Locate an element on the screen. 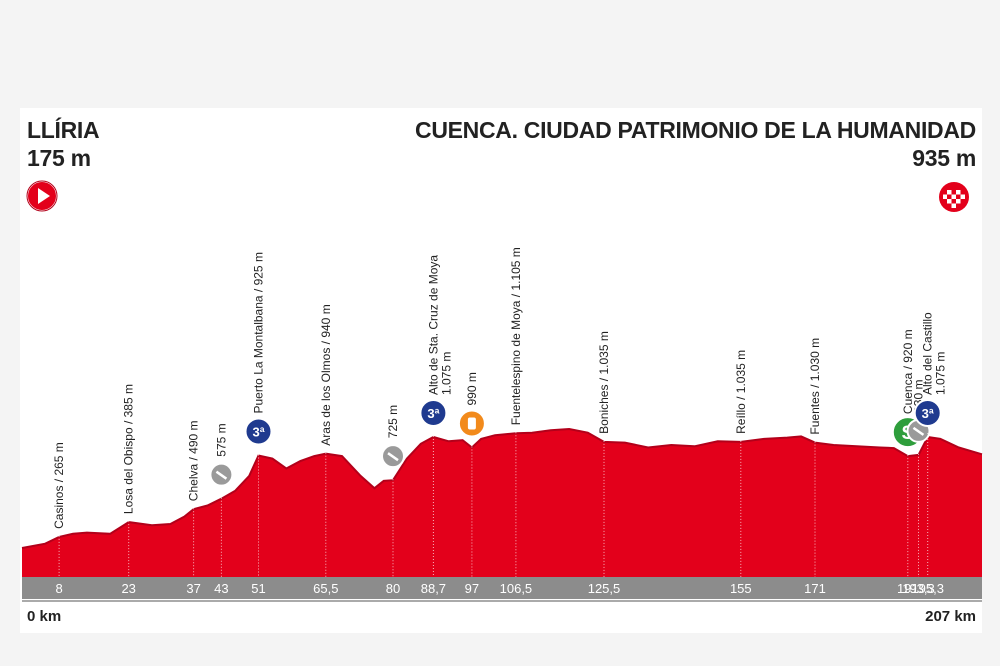 This screenshot has height=666, width=1000. waypoint-label: Casinos / 265 m is located at coordinates (59, 485).